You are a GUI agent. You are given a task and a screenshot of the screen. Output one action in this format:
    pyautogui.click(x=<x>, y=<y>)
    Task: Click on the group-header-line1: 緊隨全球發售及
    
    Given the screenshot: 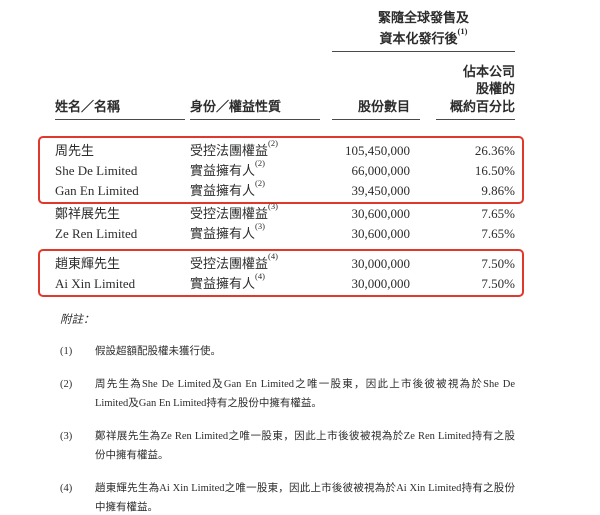 What is the action you would take?
    pyautogui.click(x=423, y=17)
    